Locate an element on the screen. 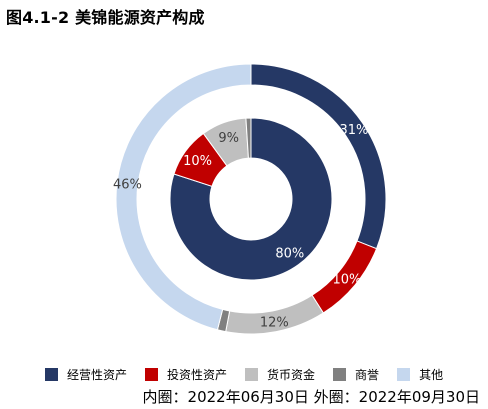 The width and height of the screenshot is (488, 409). legend-label-1: 投资性资产 is located at coordinates (197, 375).